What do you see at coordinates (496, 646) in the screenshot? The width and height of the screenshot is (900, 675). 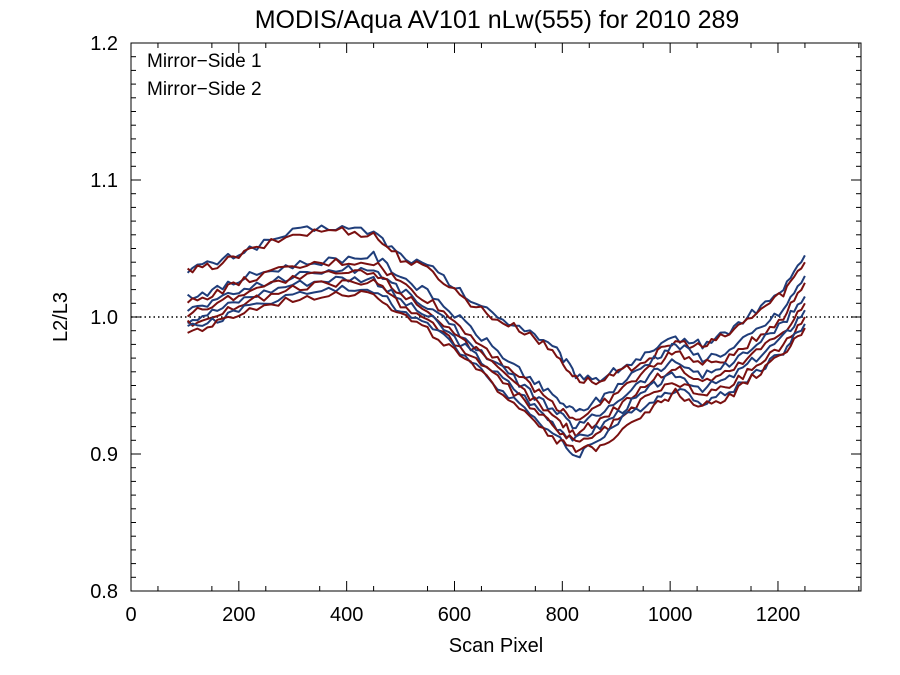 I see `x-axis-label: Scan Pixel` at bounding box center [496, 646].